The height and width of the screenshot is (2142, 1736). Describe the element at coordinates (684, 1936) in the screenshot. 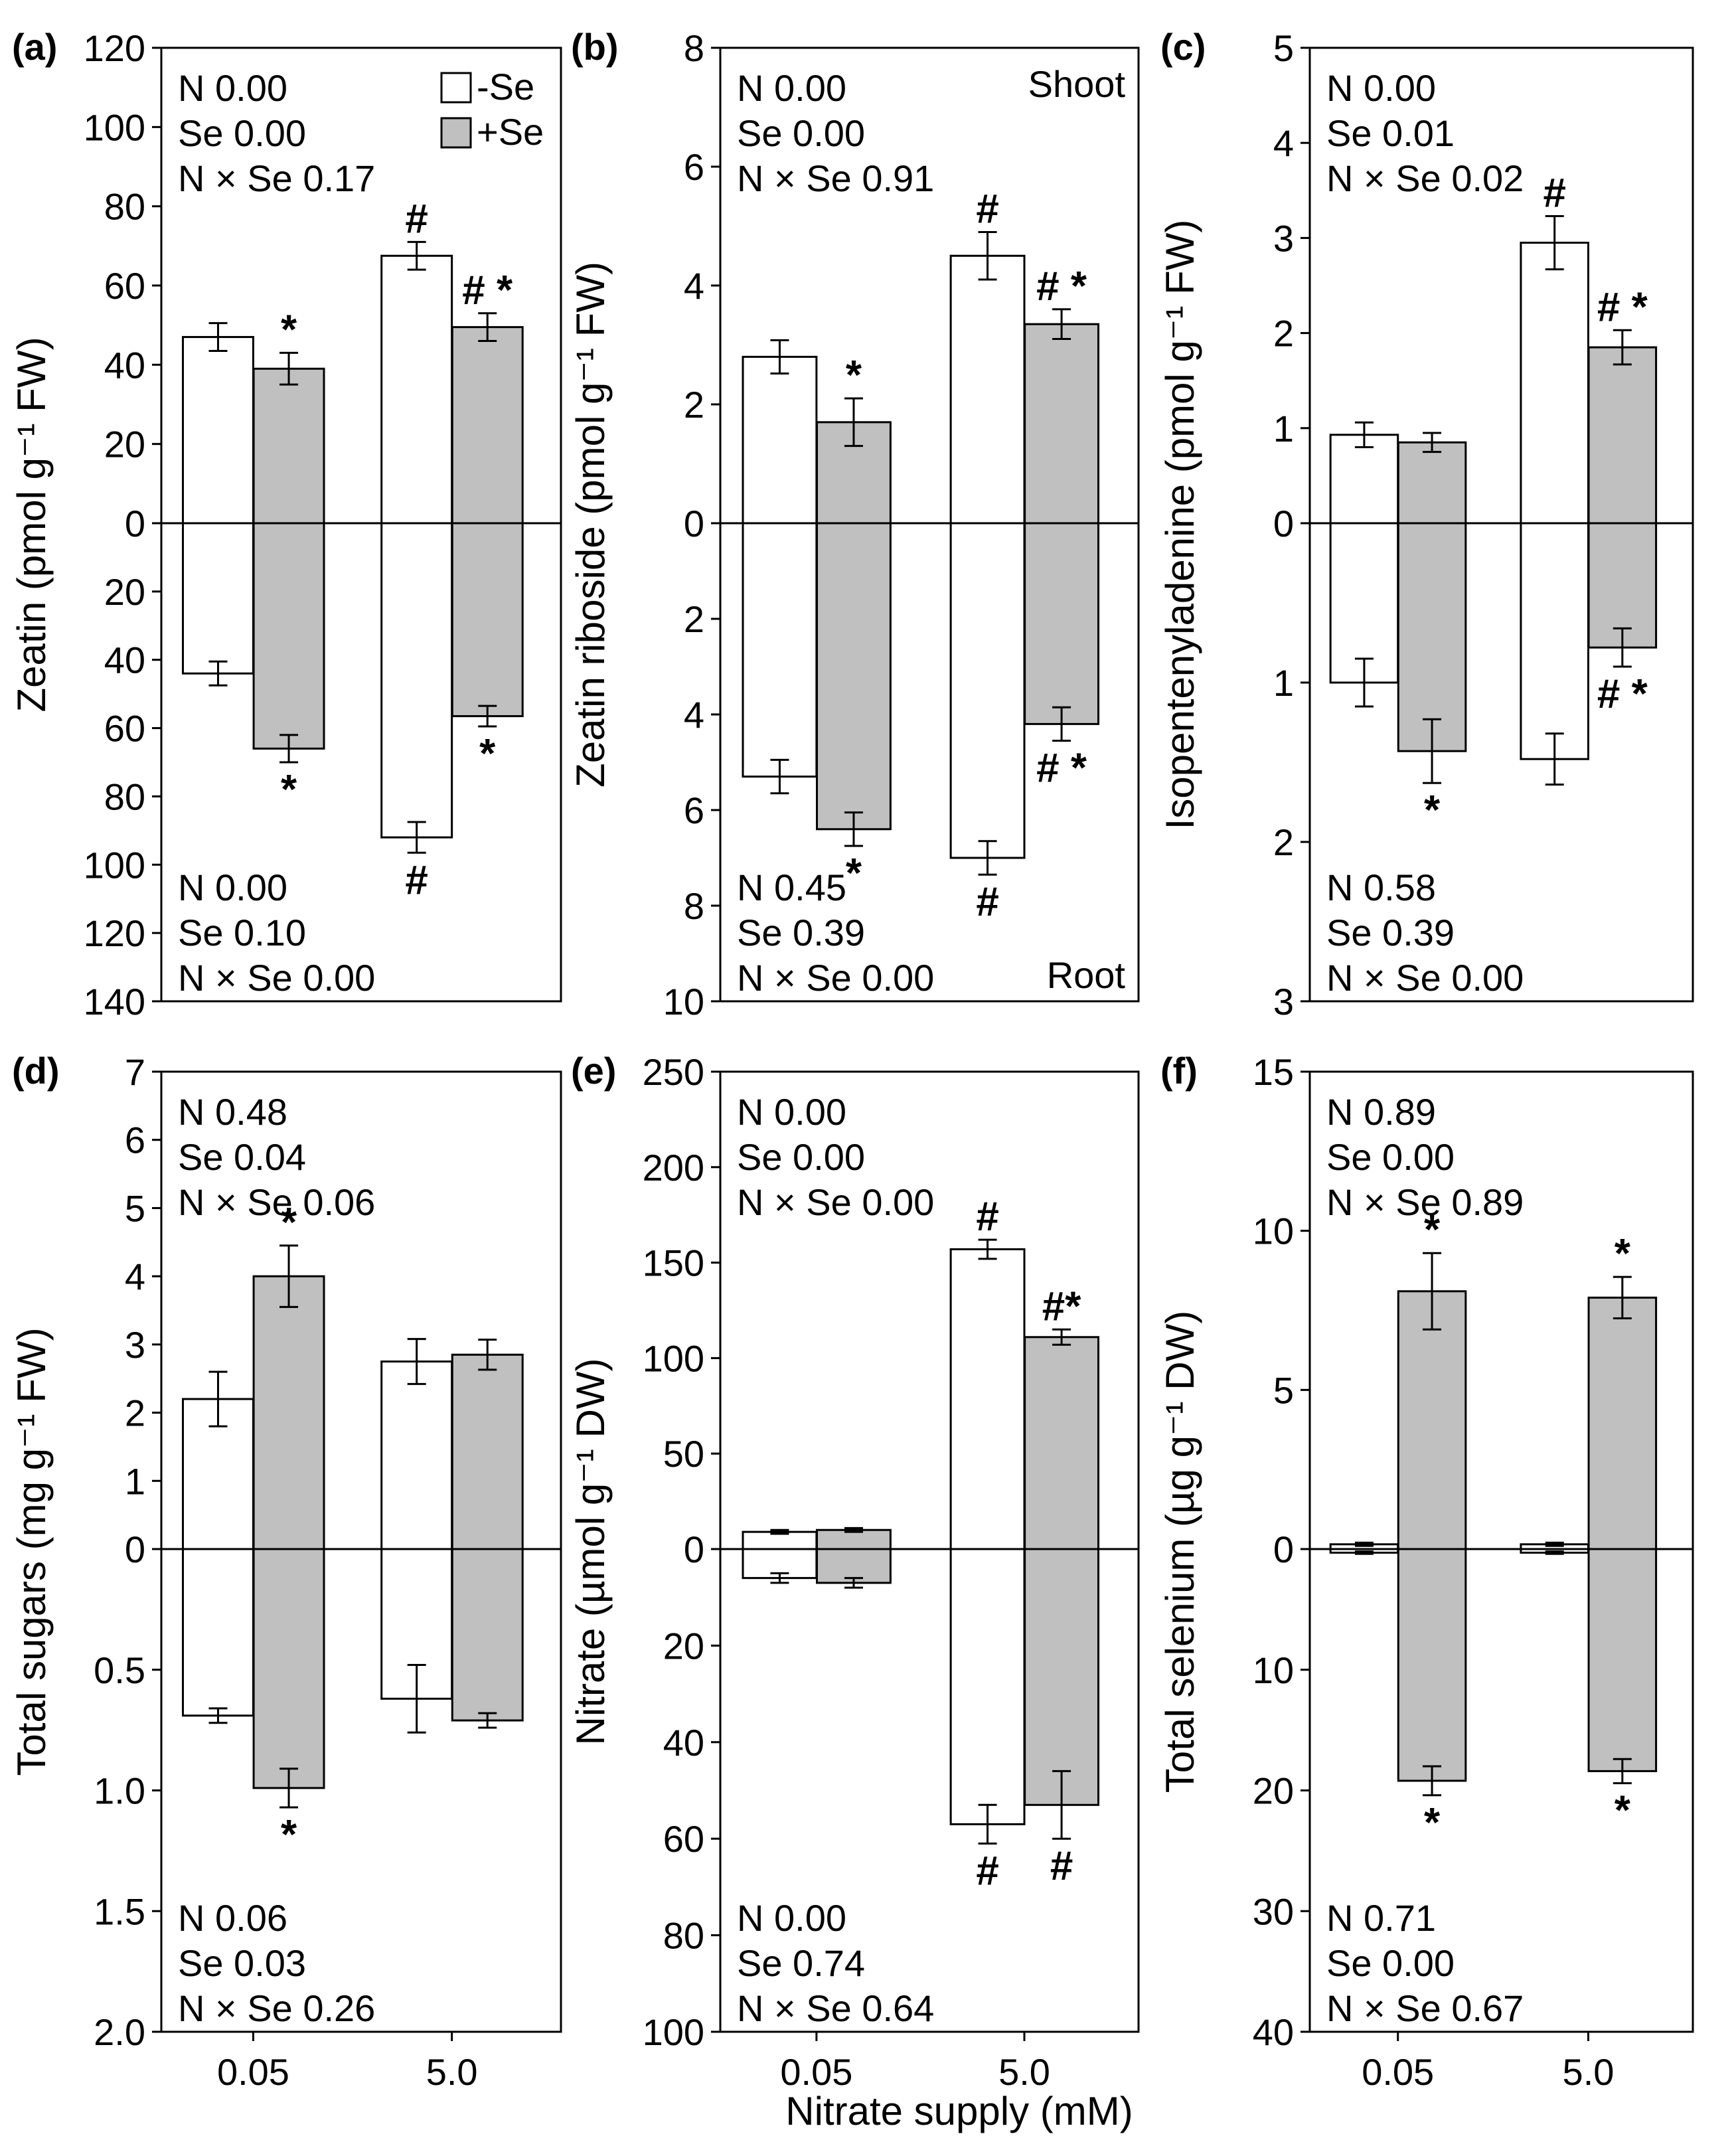

I see `y-bottom-tick-label: 80` at that location.